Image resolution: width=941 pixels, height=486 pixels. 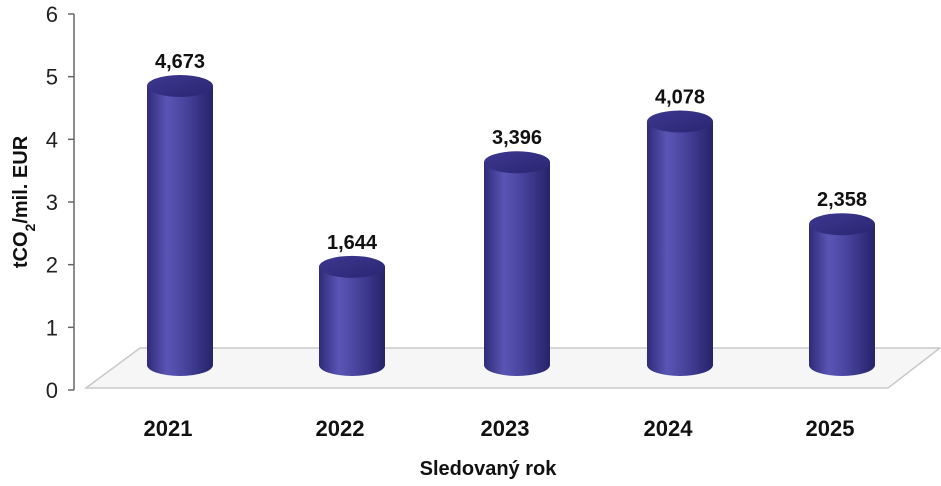 I want to click on y-axis-title-rest: /mil. EUR, so click(x=21, y=179).